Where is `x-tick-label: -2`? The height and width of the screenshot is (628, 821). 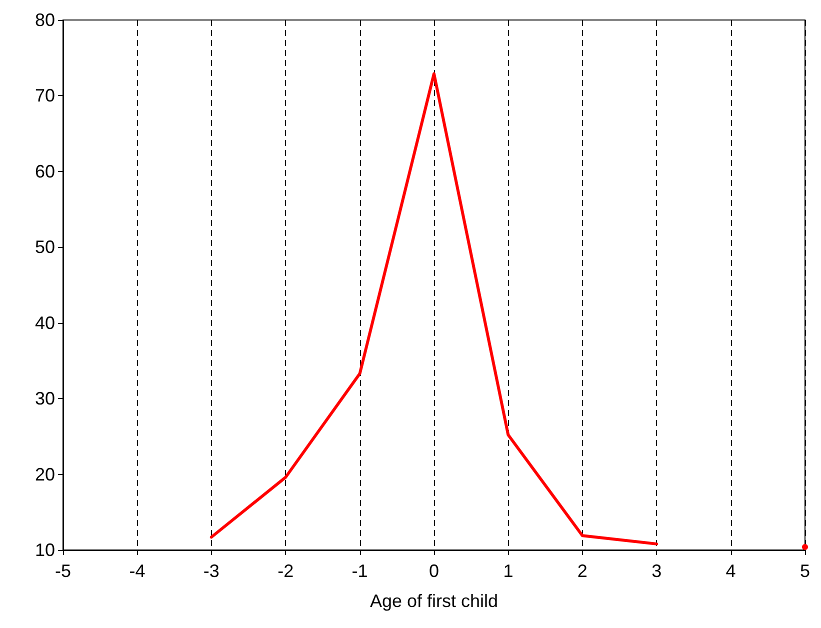 x-tick-label: -2 is located at coordinates (286, 571).